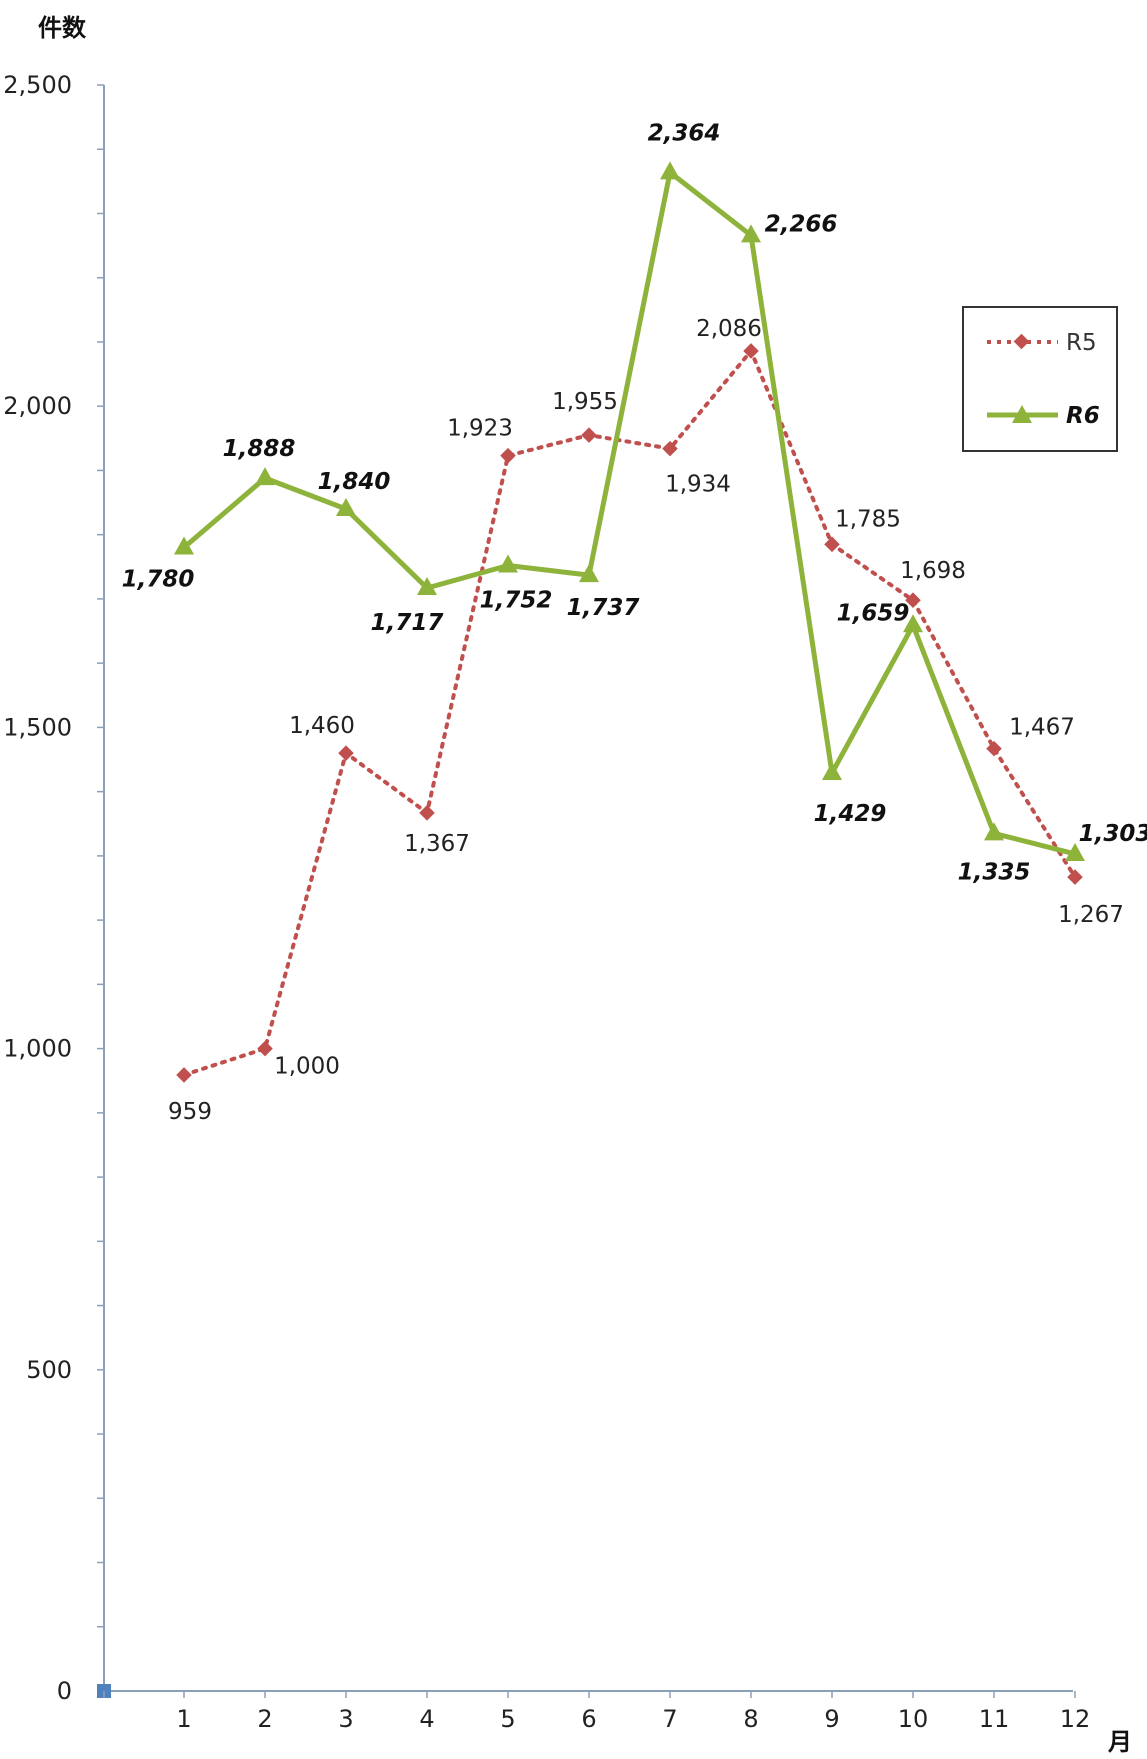  Describe the element at coordinates (37, 1049) in the screenshot. I see `y-tick-label: 1,000` at that location.